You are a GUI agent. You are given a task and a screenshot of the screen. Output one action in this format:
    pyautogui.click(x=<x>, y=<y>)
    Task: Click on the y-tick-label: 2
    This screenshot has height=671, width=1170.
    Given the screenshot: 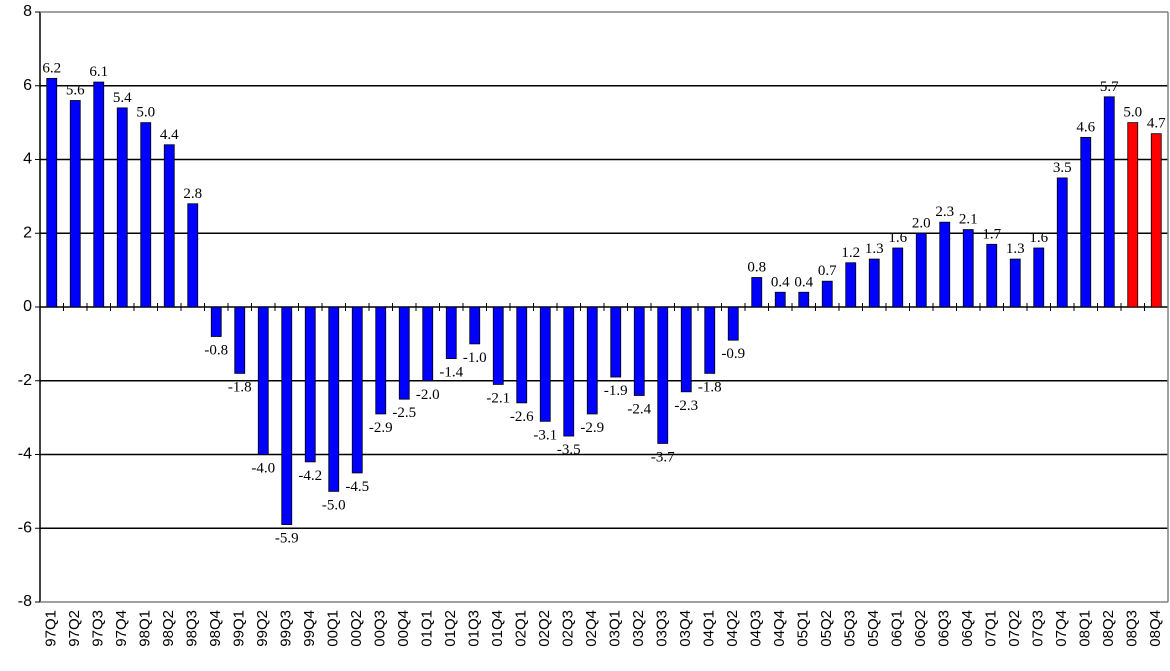 What is the action you would take?
    pyautogui.click(x=27, y=232)
    